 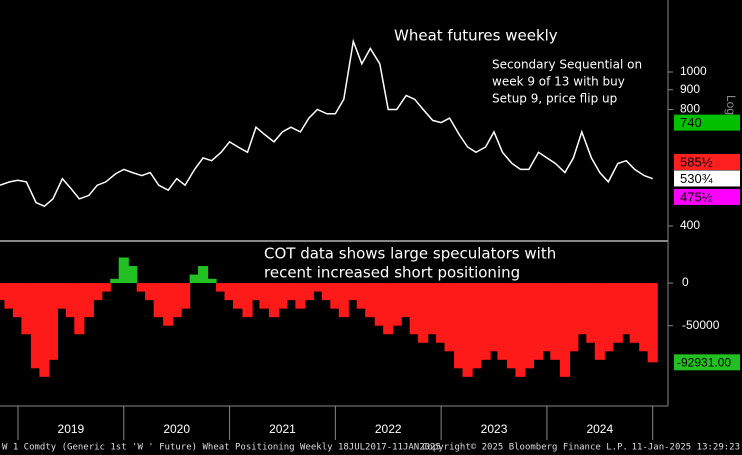 I want to click on value-tag-label: -92931.00, so click(x=704, y=362).